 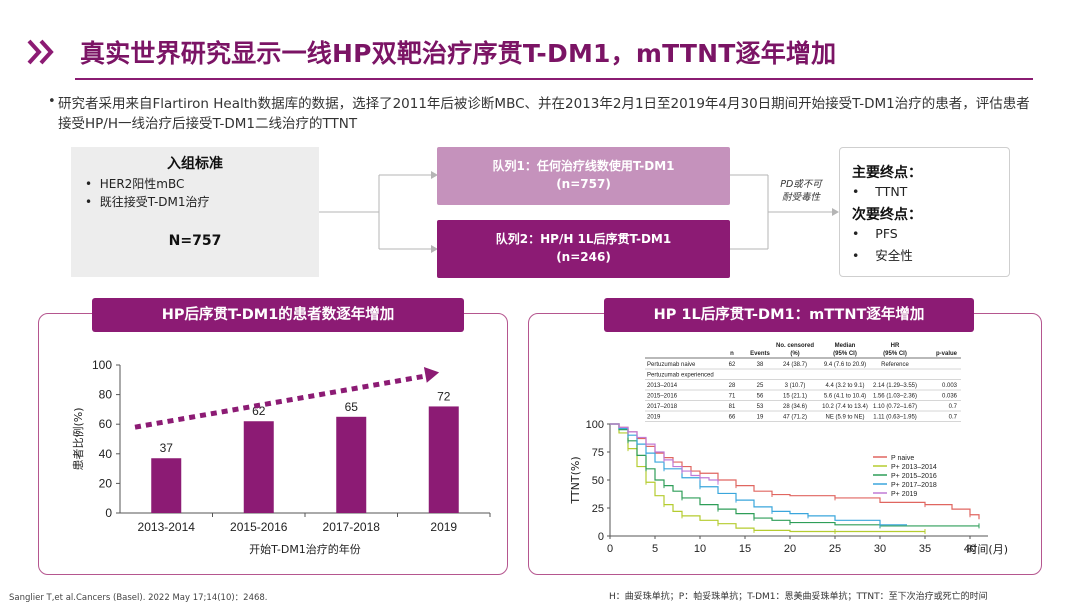 What do you see at coordinates (106, 395) in the screenshot?
I see `y-tick-label: 80` at bounding box center [106, 395].